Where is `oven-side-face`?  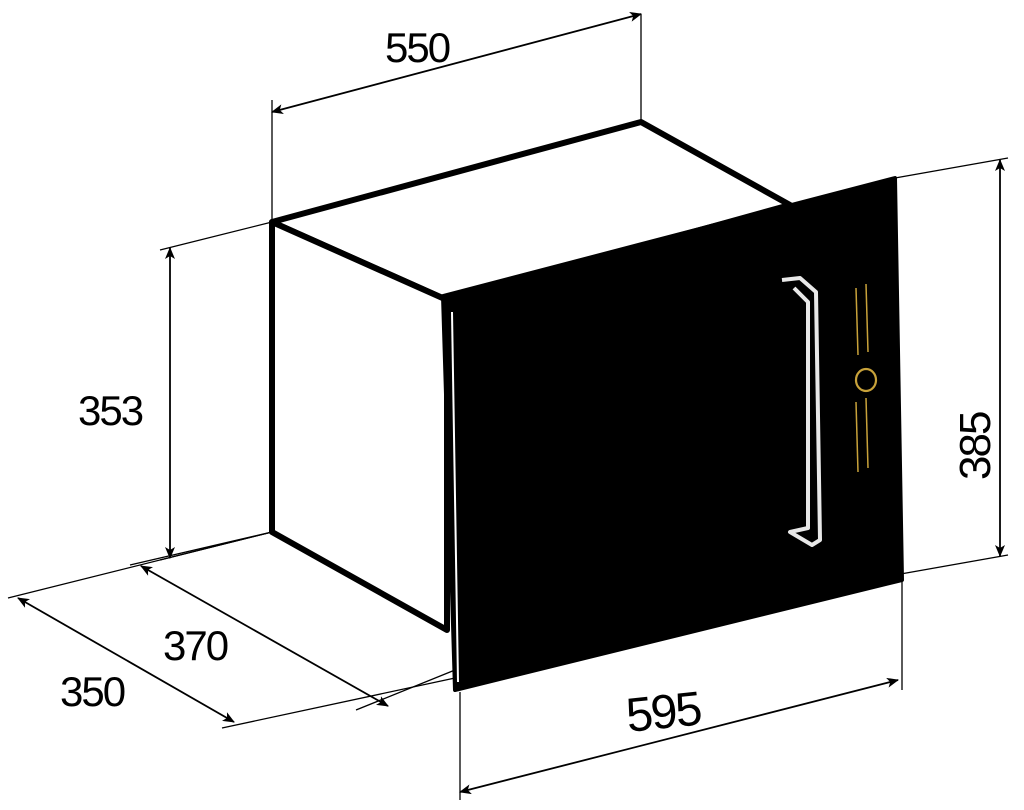
oven-side-face is located at coordinates (359, 426).